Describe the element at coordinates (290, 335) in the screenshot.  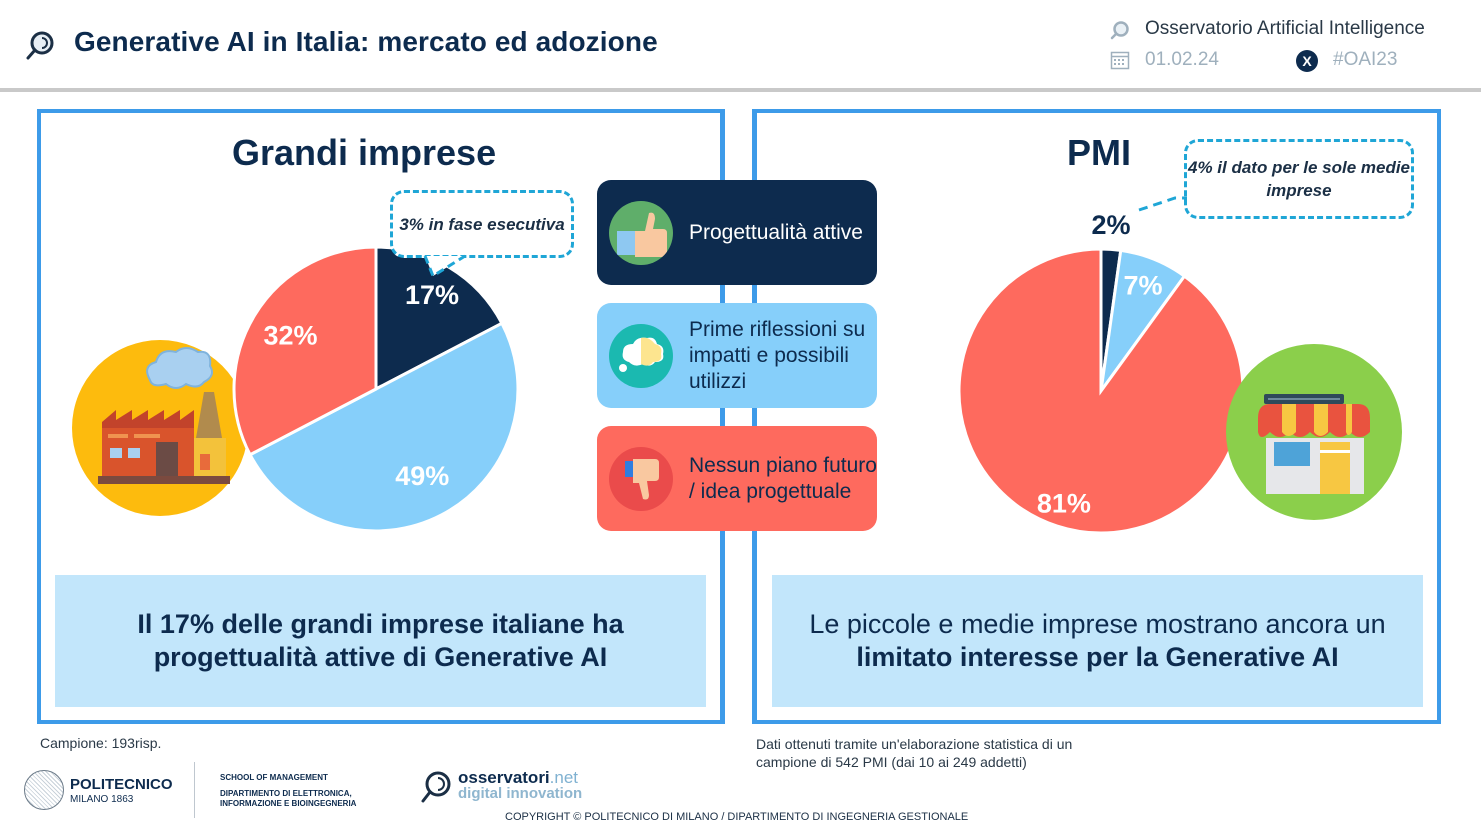
I see `slice-label: 32%` at that location.